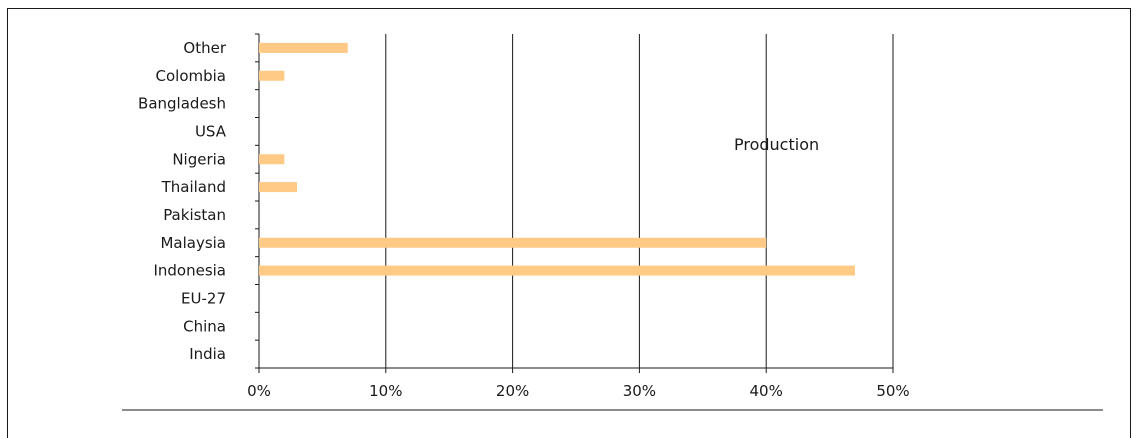  Describe the element at coordinates (204, 326) in the screenshot. I see `category-label: China` at that location.